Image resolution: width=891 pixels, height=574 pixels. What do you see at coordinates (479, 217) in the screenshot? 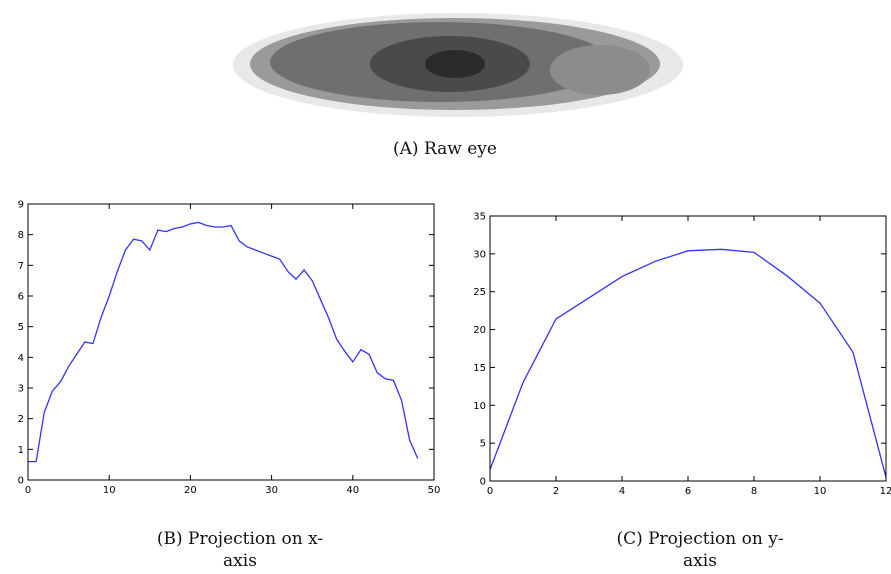
I see `y-tick-label: 35` at bounding box center [479, 217].